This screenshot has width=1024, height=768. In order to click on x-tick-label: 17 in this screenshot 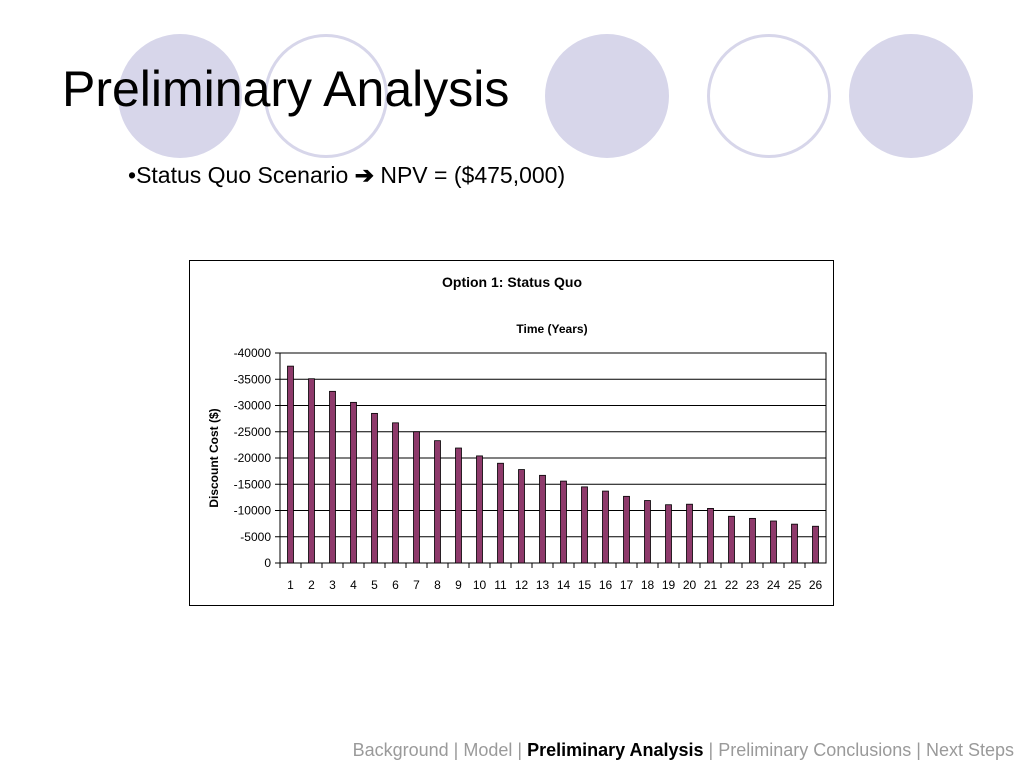, I will do `click(627, 585)`.